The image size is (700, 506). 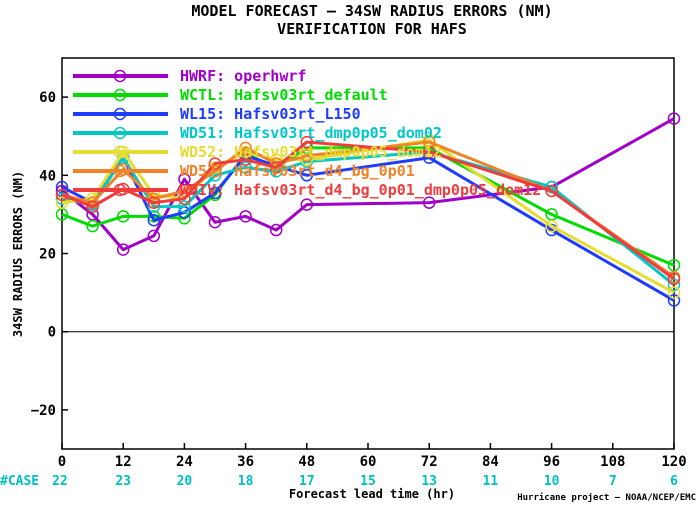 I want to click on case-count: 18, so click(x=246, y=481).